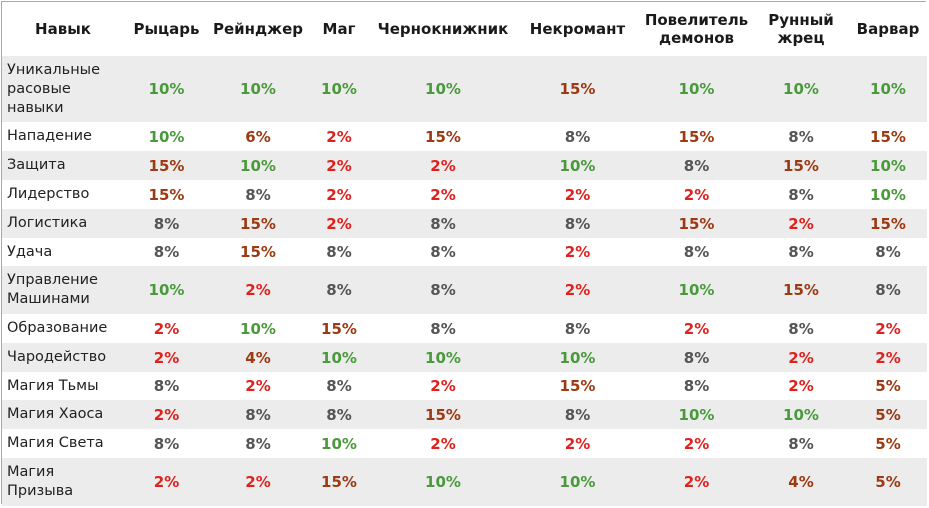 Image resolution: width=929 pixels, height=508 pixels. Describe the element at coordinates (57, 357) in the screenshot. I see `skill-name-cell: Чародейство` at that location.